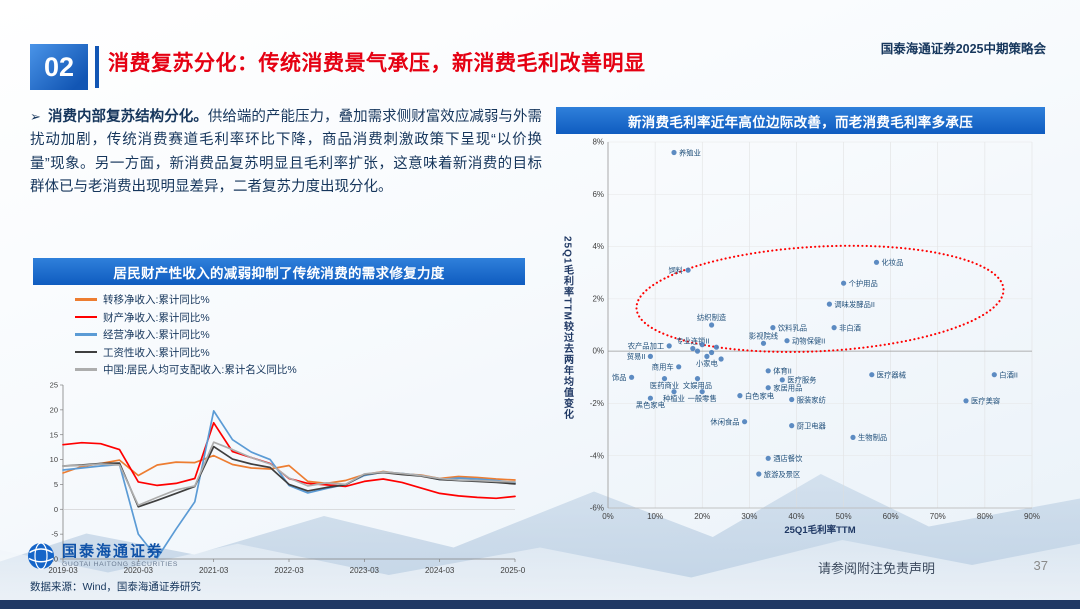  I want to click on badge-divider, so click(97, 67).